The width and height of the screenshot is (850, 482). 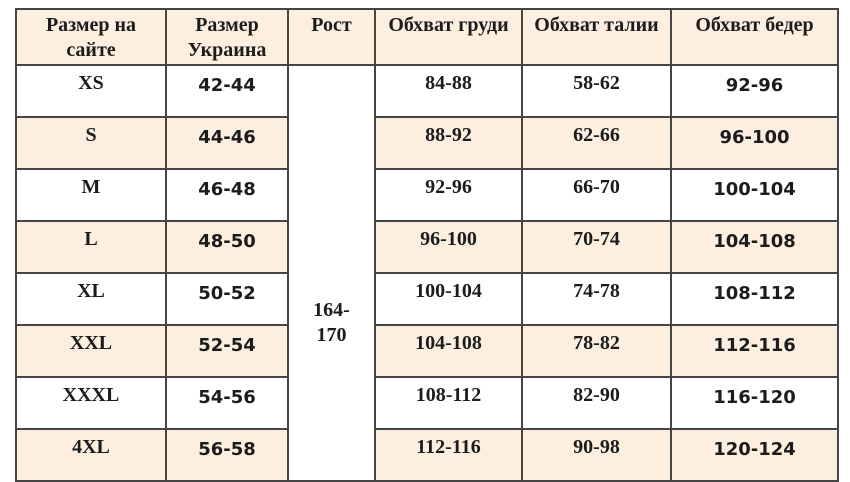 What do you see at coordinates (227, 247) in the screenshot?
I see `cell-ua: 48-50` at bounding box center [227, 247].